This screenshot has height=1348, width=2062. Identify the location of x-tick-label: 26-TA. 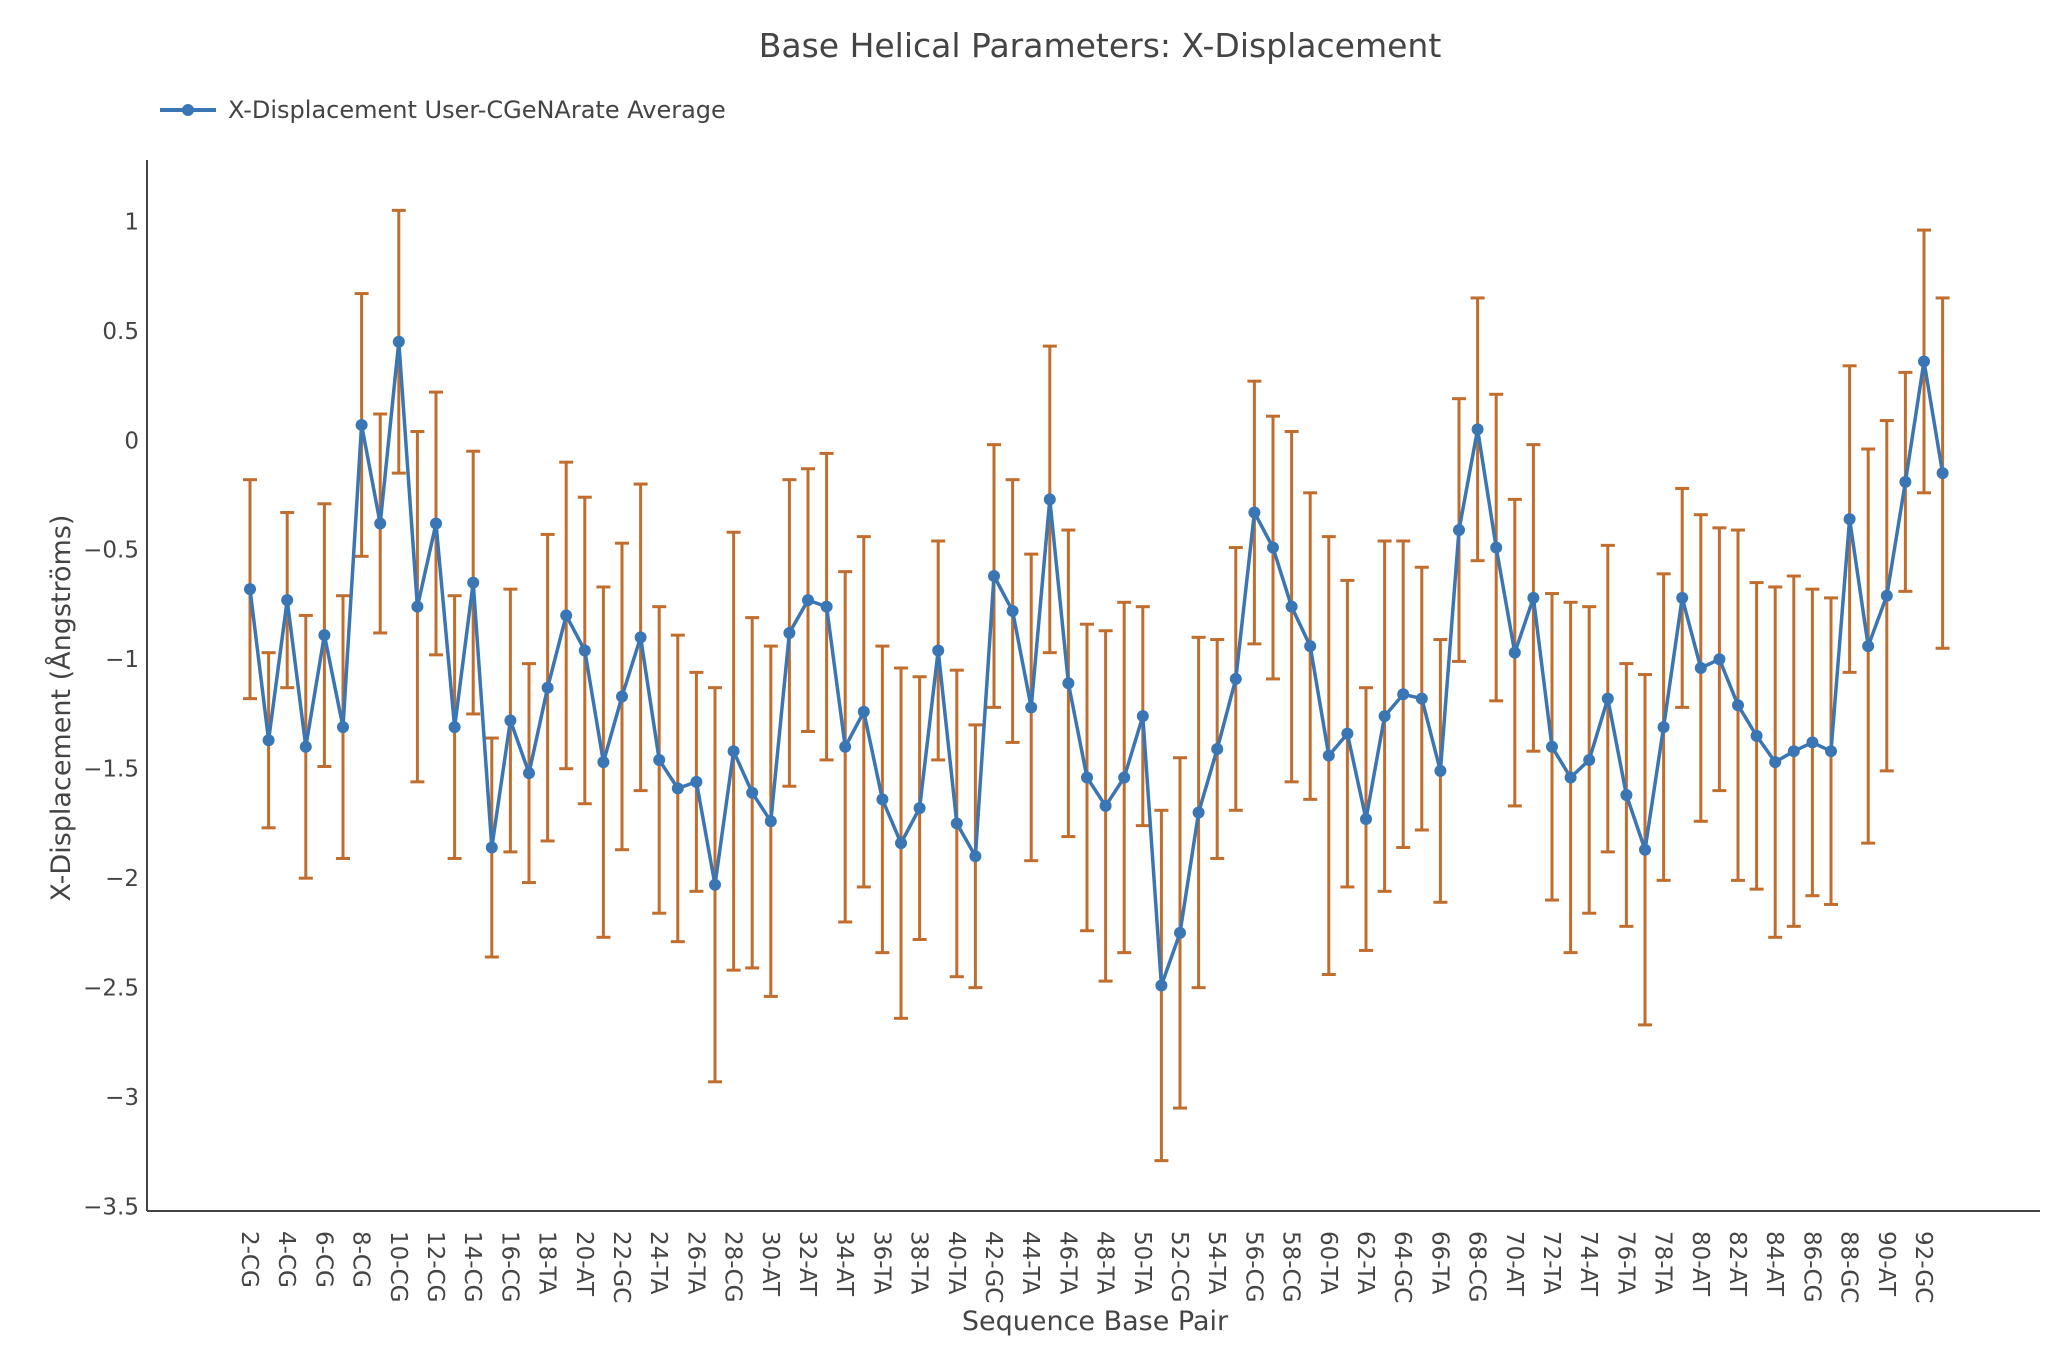
(695, 1263).